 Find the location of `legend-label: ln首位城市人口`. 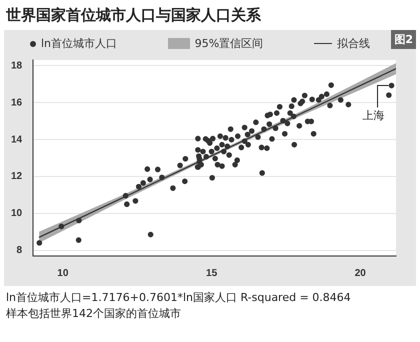

legend-label: ln首位城市人口 is located at coordinates (79, 43).